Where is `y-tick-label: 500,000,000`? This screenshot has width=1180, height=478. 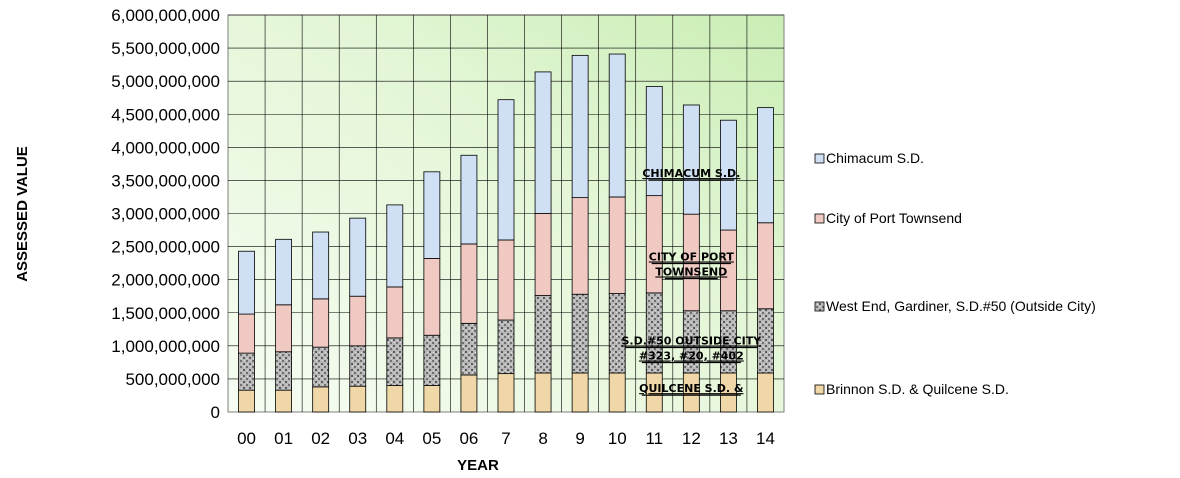
y-tick-label: 500,000,000 is located at coordinates (172, 379).